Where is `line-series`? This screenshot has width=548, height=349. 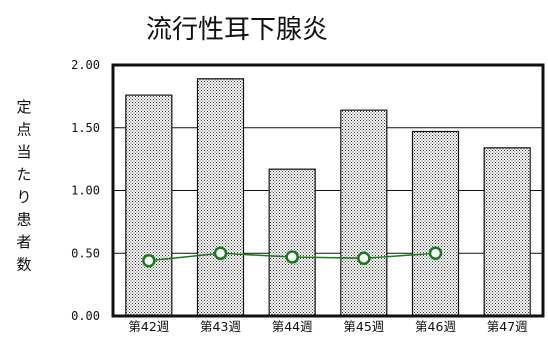
line-series is located at coordinates (292, 257).